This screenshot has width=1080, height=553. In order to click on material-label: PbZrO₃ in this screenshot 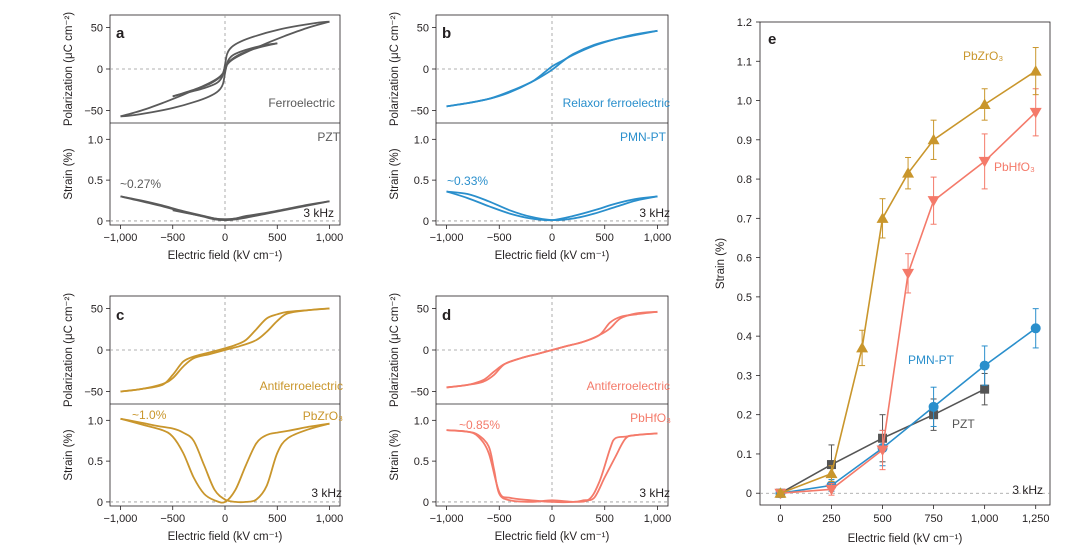, I will do `click(323, 416)`.